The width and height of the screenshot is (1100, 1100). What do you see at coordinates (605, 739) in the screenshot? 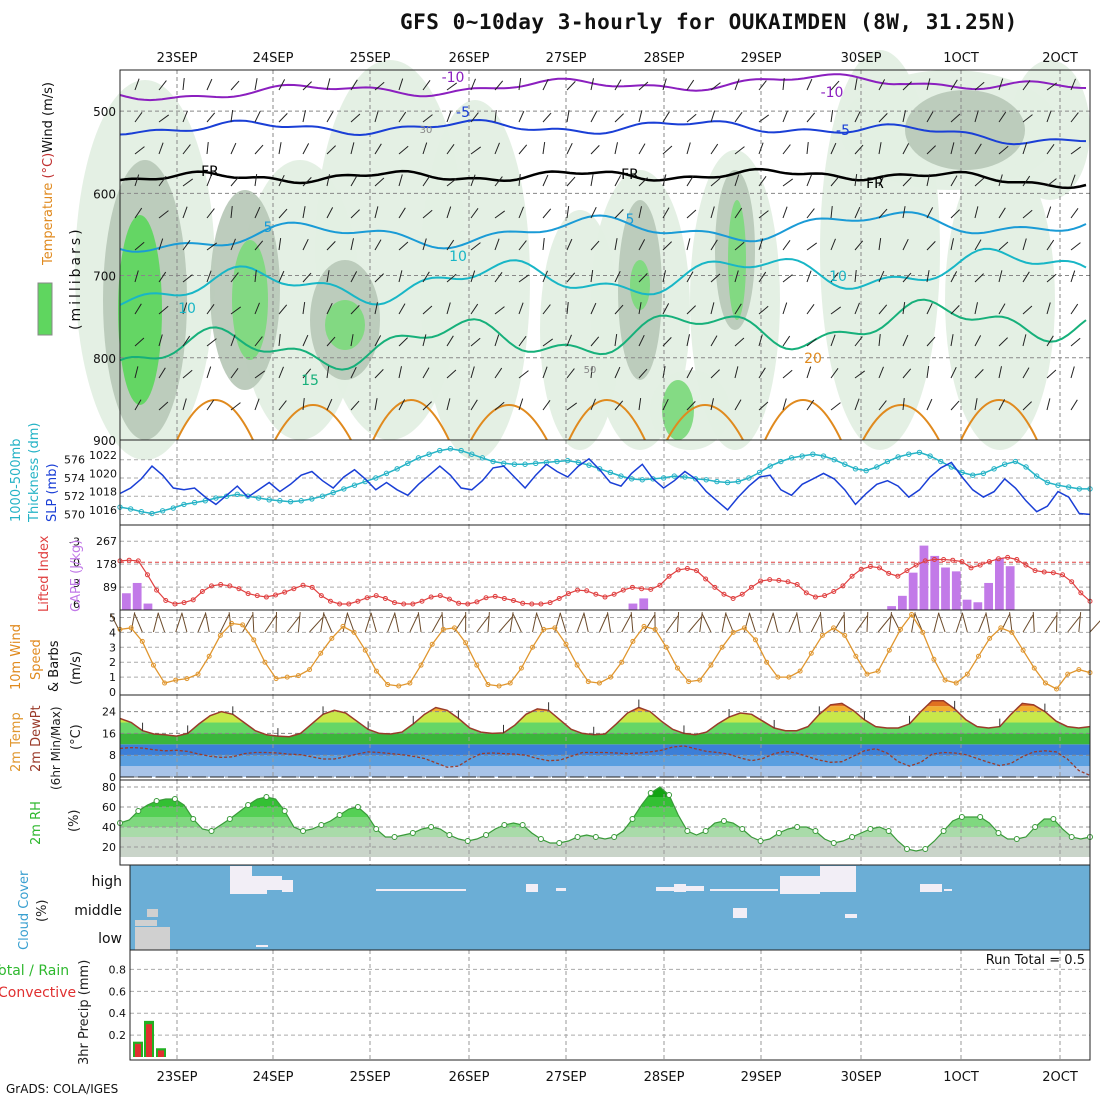
I see `temp-band` at bounding box center [605, 739].